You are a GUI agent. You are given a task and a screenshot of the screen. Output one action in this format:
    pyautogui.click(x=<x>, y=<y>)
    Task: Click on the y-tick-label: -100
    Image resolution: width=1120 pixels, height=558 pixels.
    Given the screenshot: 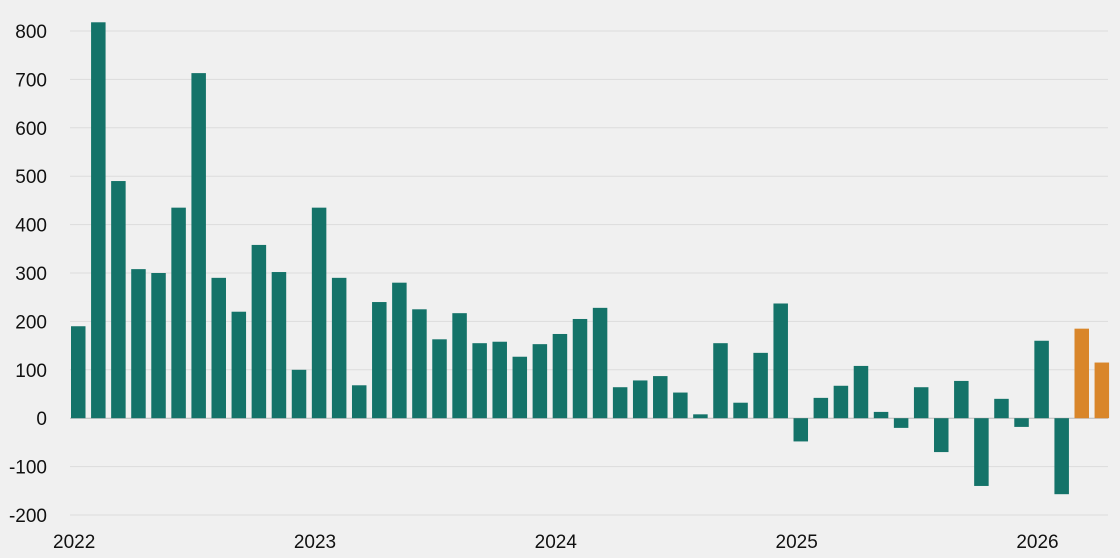 What is the action you would take?
    pyautogui.click(x=28, y=468)
    